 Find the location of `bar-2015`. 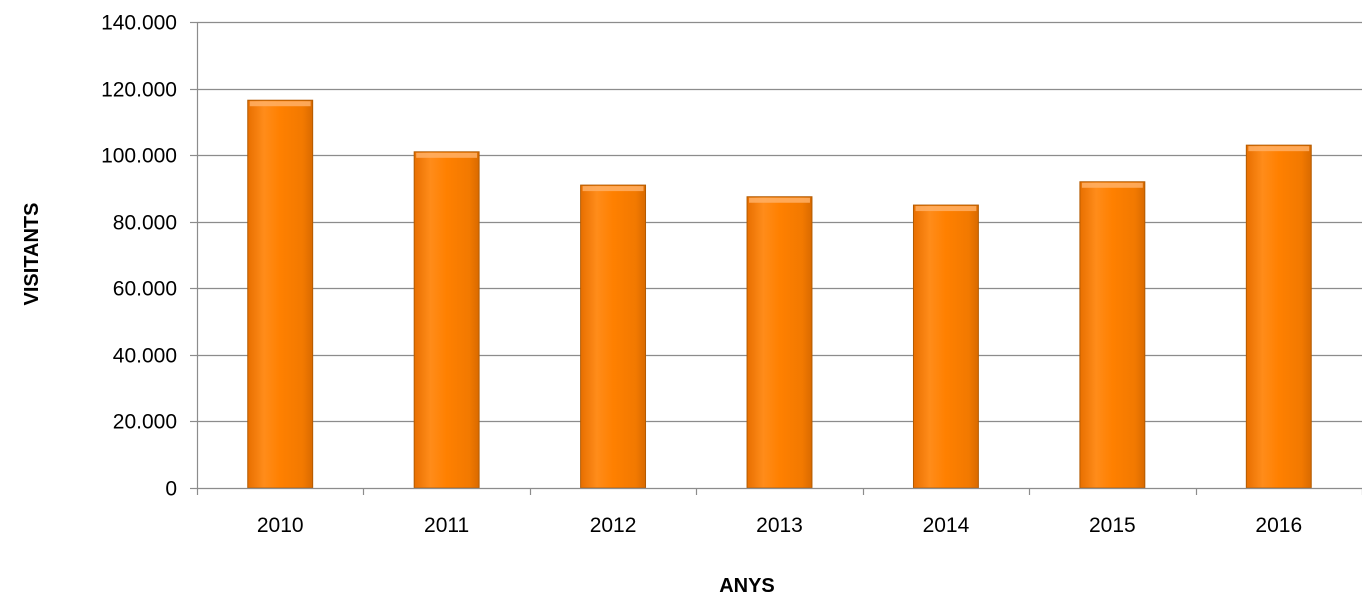

bar-2015 is located at coordinates (1112, 335).